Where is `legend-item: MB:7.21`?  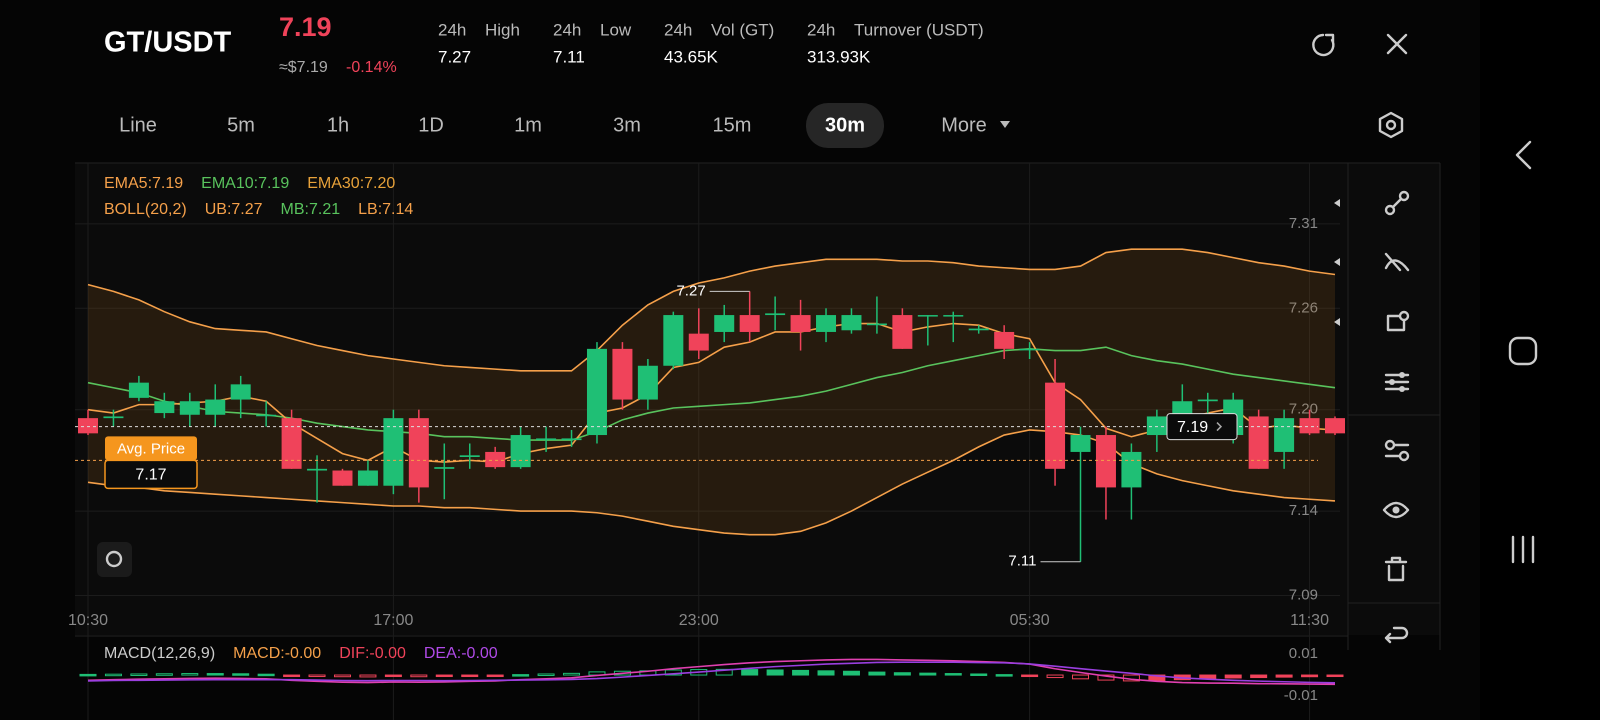 legend-item: MB:7.21 is located at coordinates (311, 209).